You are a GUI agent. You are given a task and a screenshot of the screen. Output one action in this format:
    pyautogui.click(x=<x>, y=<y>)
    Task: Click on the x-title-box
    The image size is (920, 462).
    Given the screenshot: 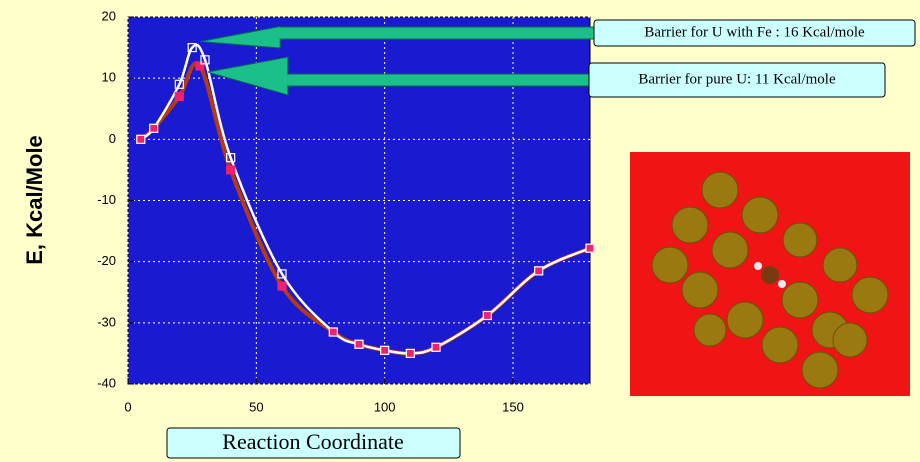 What is the action you would take?
    pyautogui.click(x=313, y=443)
    